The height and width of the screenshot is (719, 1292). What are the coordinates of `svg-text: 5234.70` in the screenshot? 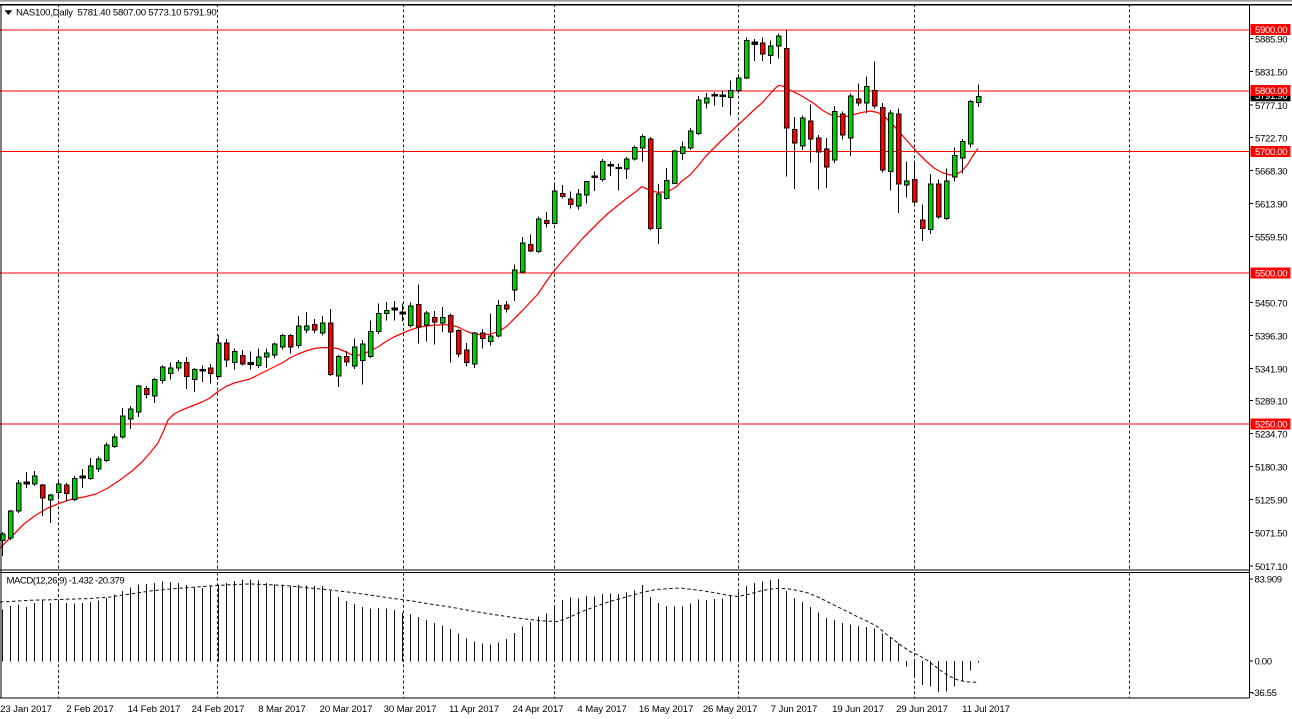 It's located at (1271, 435).